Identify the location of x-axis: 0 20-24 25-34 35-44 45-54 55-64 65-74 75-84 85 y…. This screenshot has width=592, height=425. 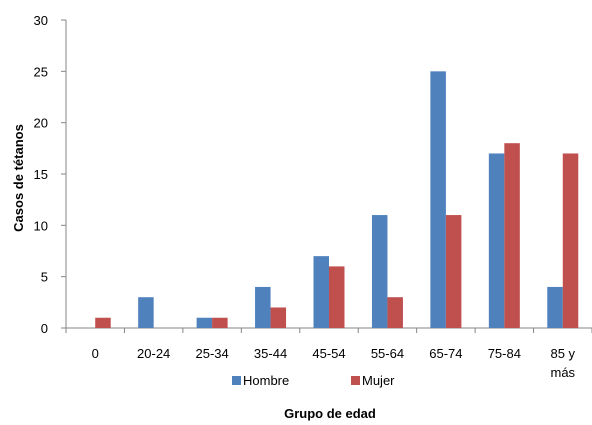
(328, 353).